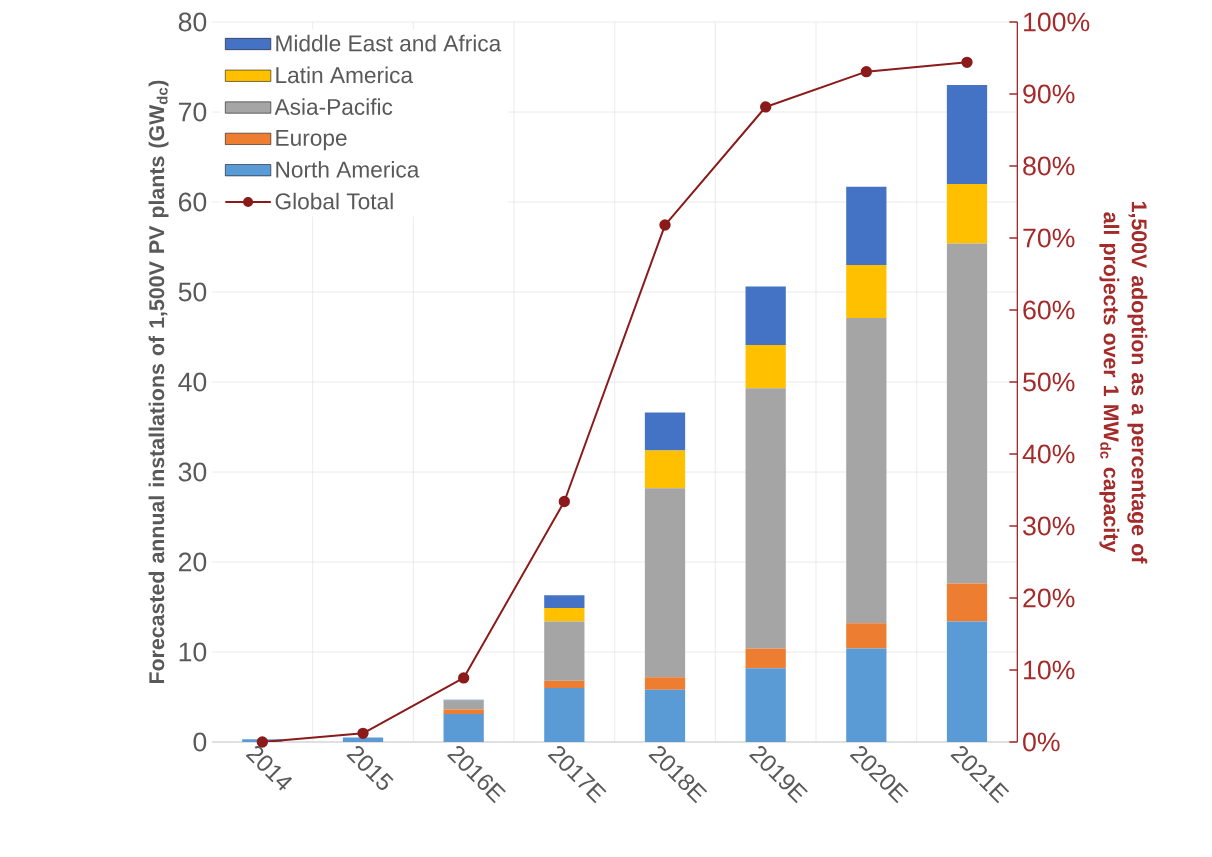  Describe the element at coordinates (333, 106) in the screenshot. I see `legend-label: Asia-Pacific` at that location.